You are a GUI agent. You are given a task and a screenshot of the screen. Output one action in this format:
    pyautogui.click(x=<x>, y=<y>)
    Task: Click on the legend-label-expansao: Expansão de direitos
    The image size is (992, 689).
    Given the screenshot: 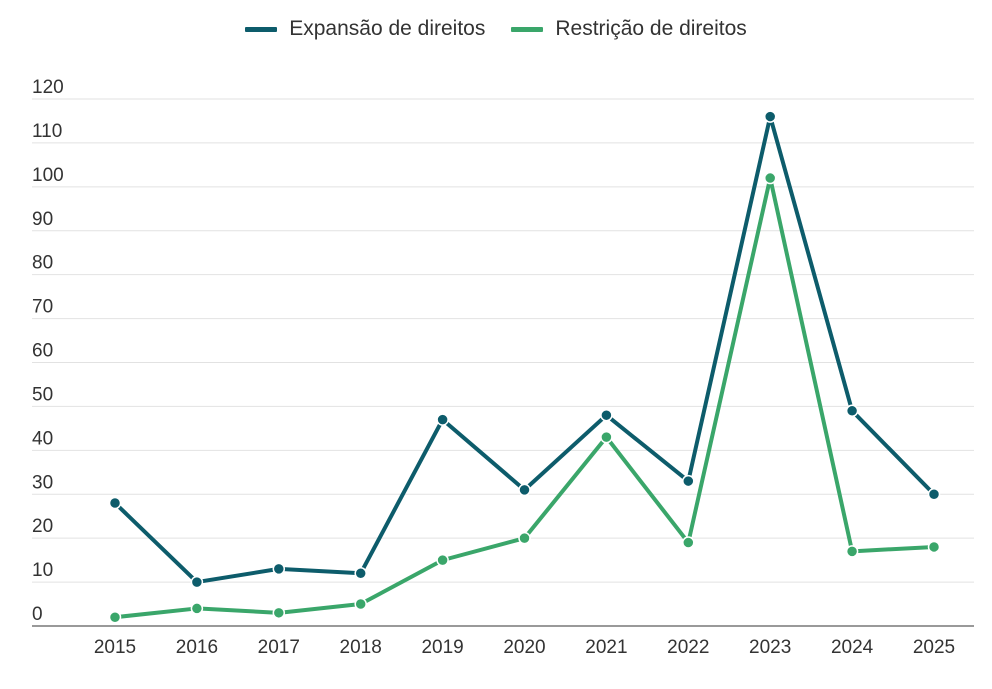 What is the action you would take?
    pyautogui.click(x=387, y=28)
    